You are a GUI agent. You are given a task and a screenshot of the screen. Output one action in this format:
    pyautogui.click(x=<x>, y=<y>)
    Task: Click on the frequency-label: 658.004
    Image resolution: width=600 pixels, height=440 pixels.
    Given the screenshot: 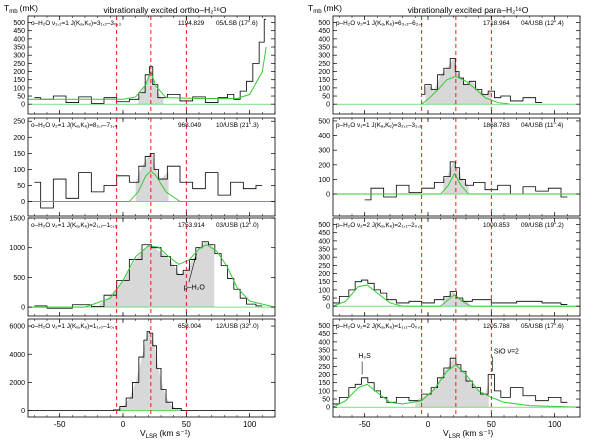 What is the action you would take?
    pyautogui.click(x=190, y=326)
    